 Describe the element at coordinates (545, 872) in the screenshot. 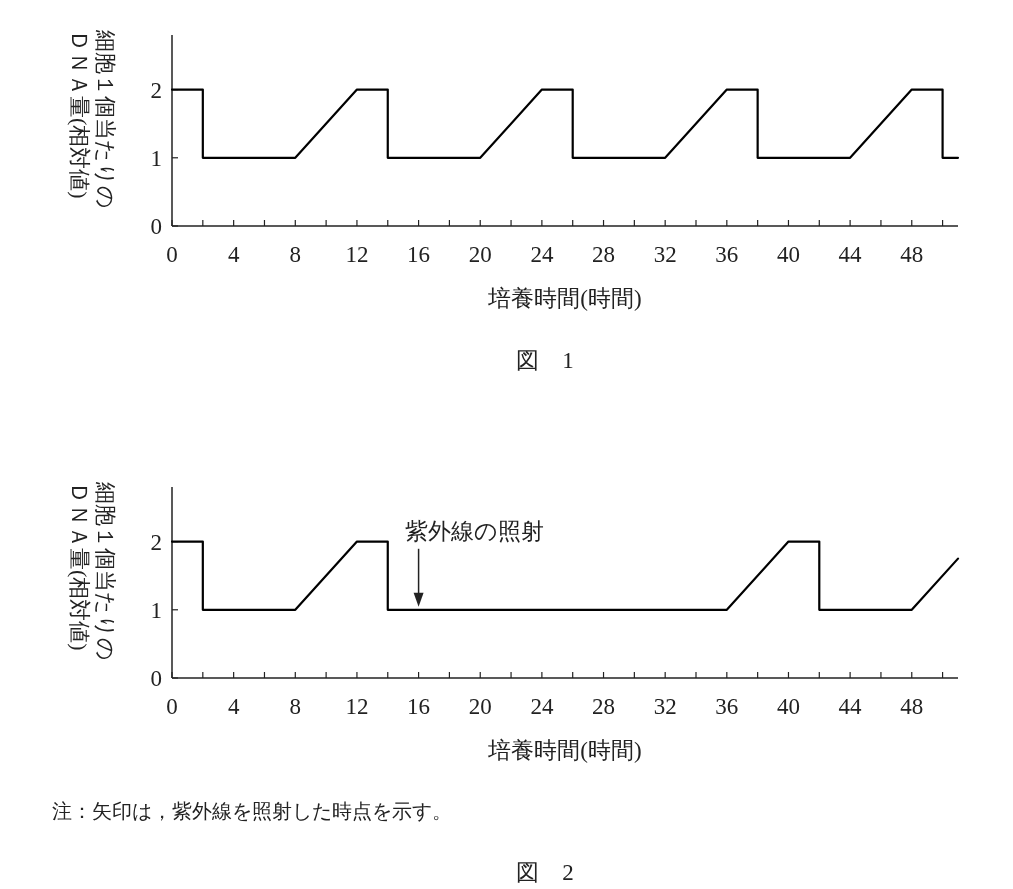

I see `text: 図 2` at that location.